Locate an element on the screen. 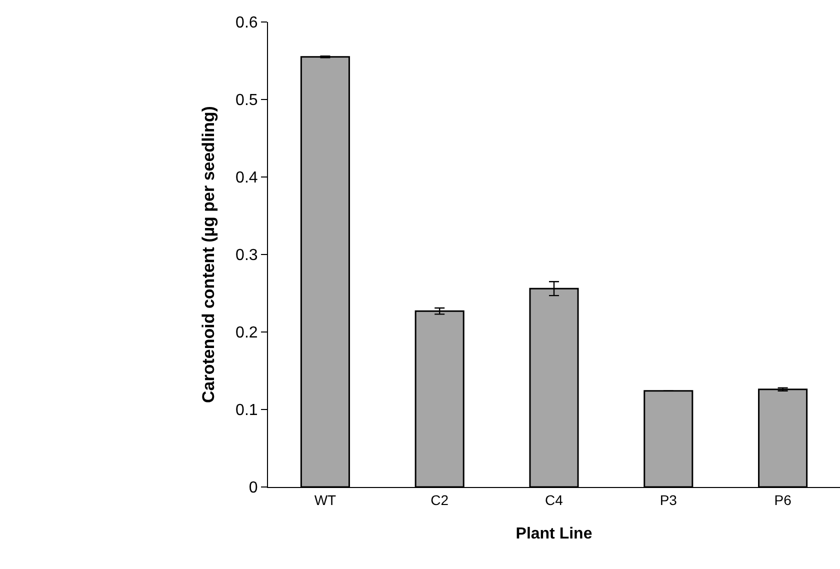 The image size is (840, 569). y-tick-label: 0.5 is located at coordinates (247, 101).